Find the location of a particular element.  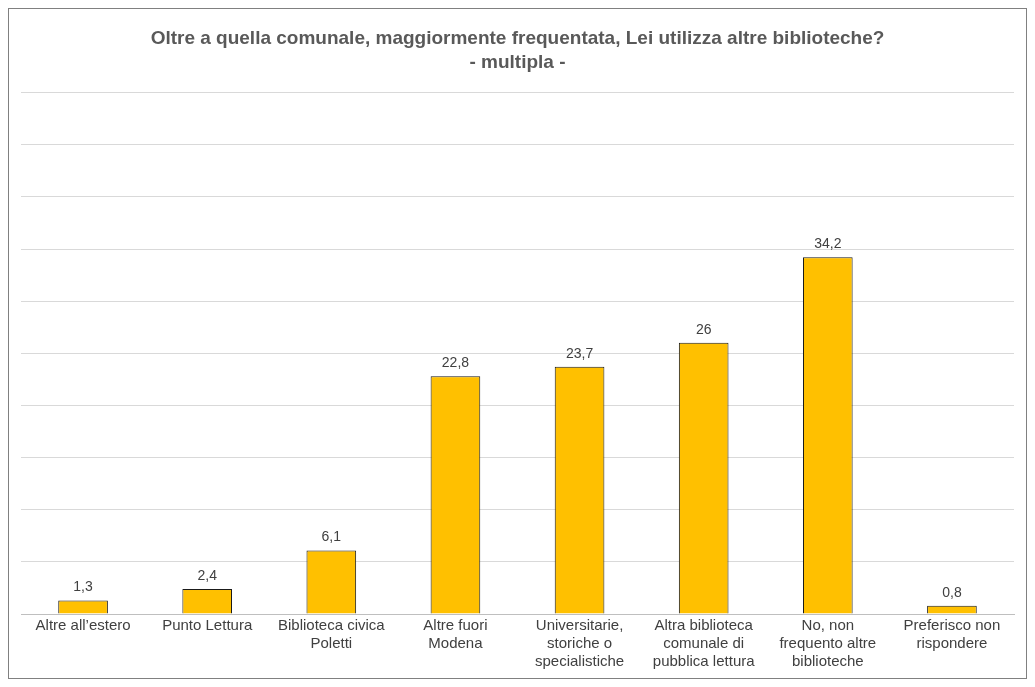

data-label: 22,8 is located at coordinates (455, 362).